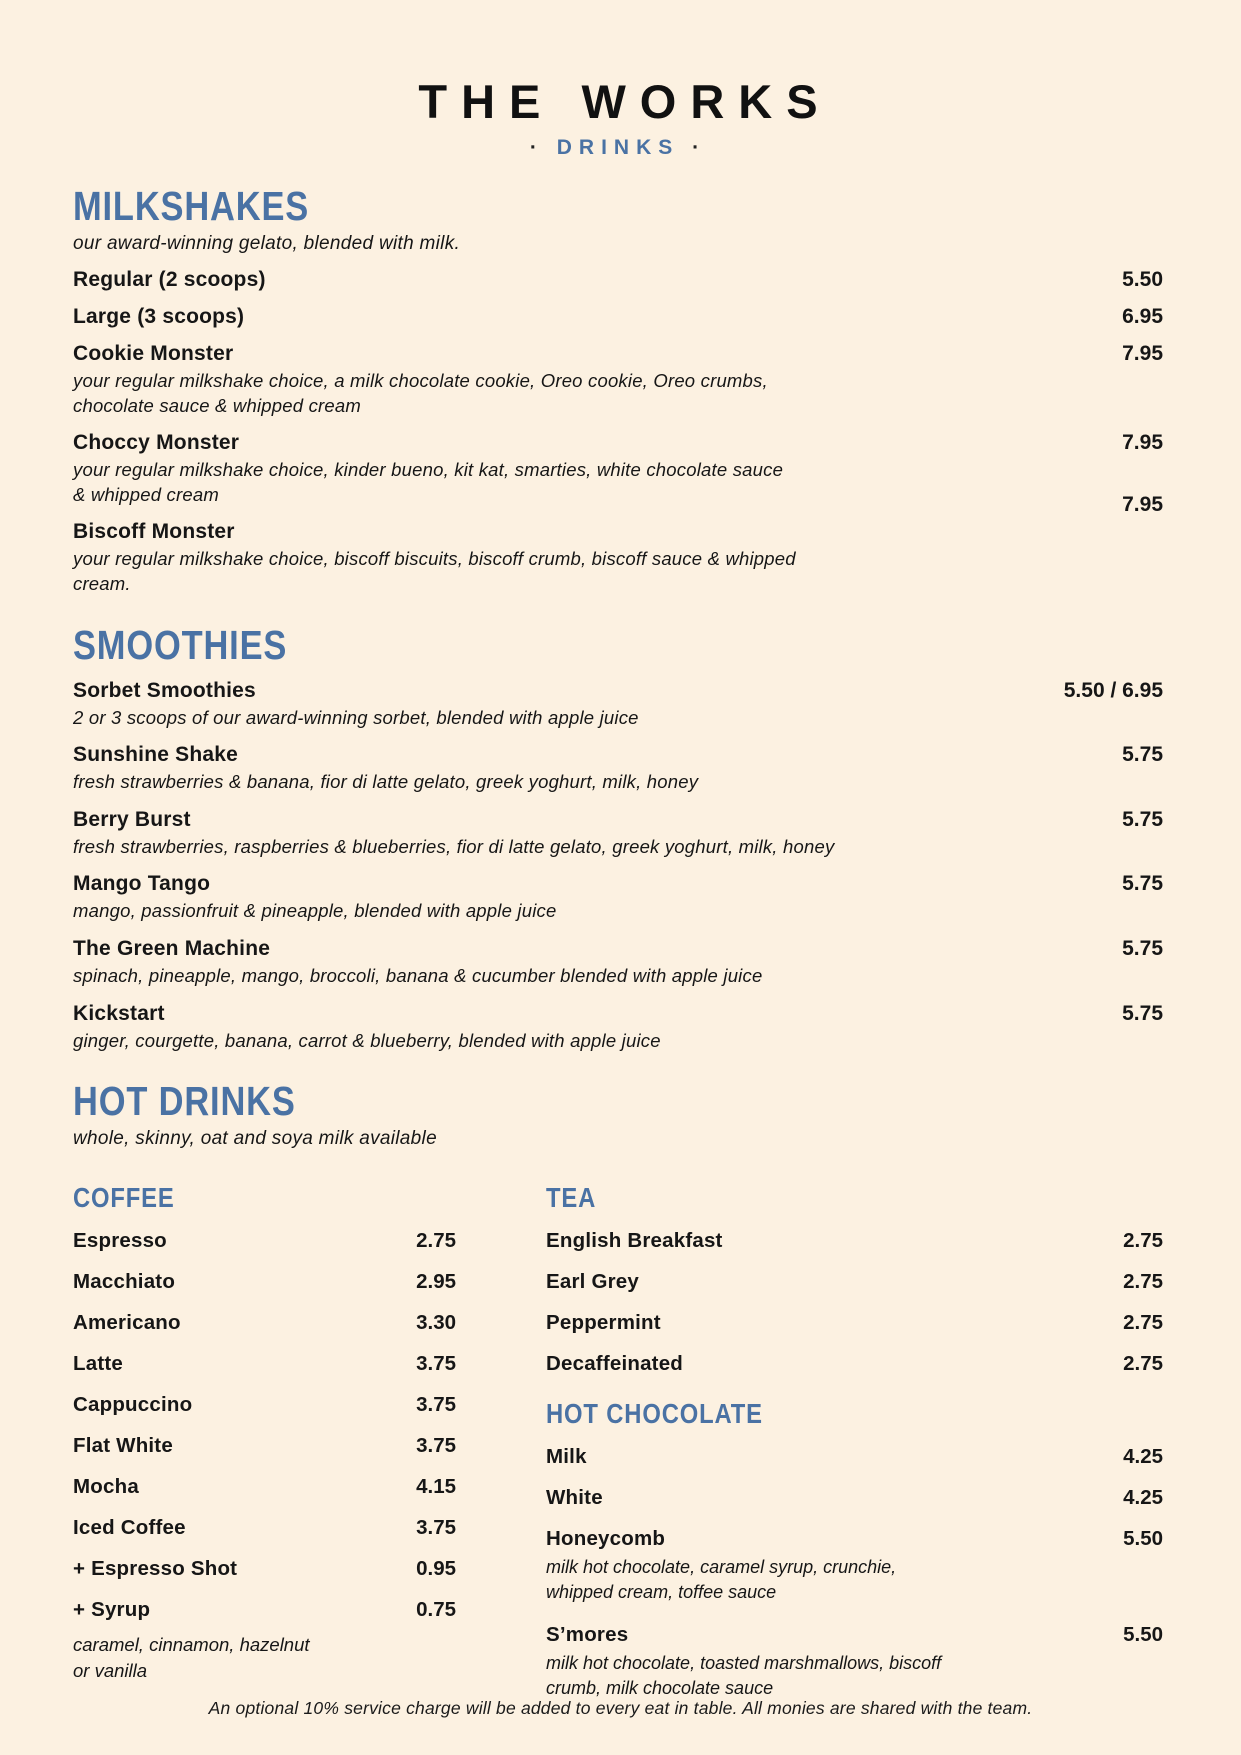  What do you see at coordinates (625, 101) in the screenshot?
I see `restaurant-title: THE WORKS` at bounding box center [625, 101].